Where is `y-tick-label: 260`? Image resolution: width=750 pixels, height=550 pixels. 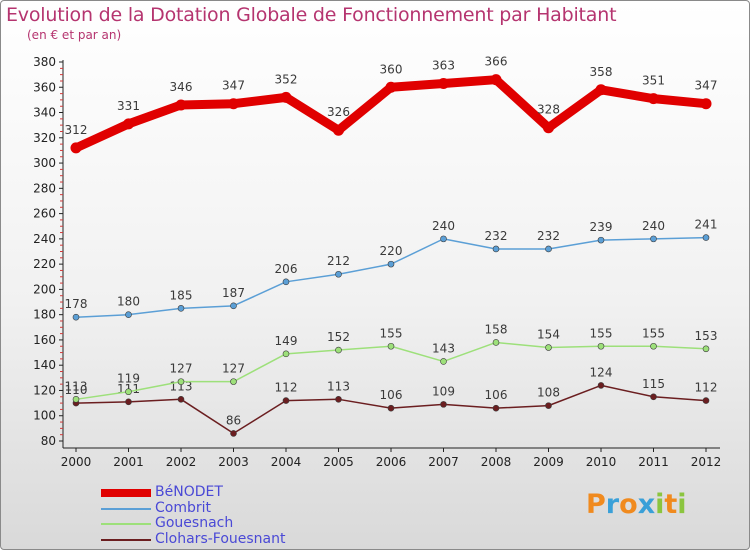 y-tick-label: 260 is located at coordinates (44, 214).